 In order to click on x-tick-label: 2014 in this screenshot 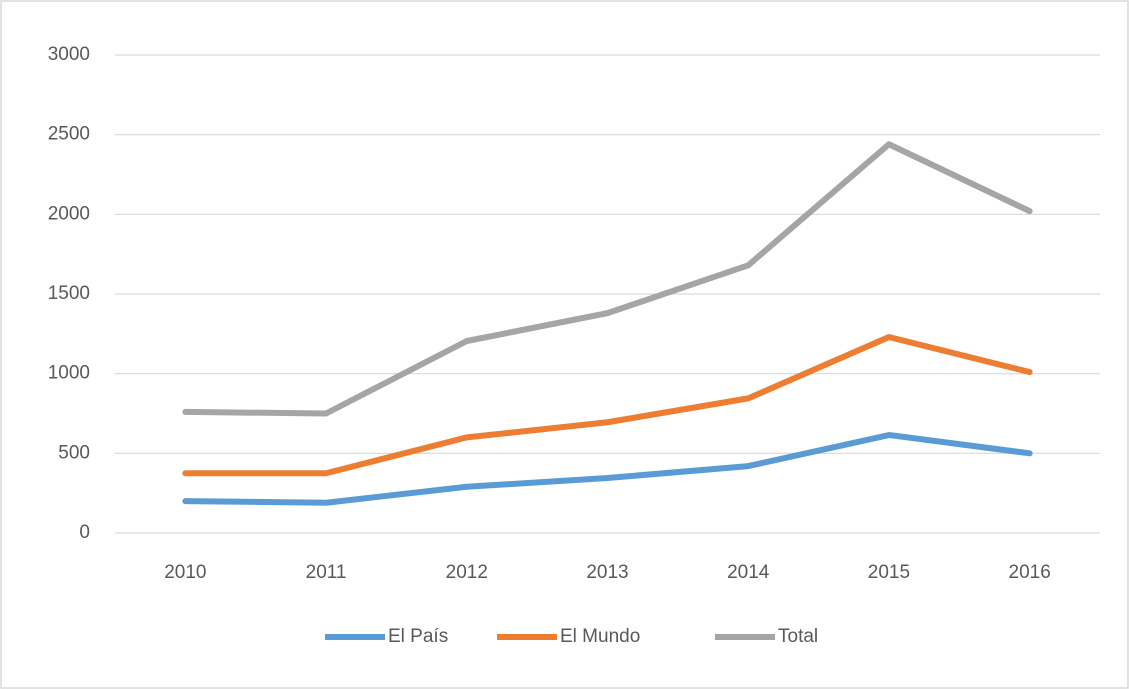, I will do `click(748, 572)`.